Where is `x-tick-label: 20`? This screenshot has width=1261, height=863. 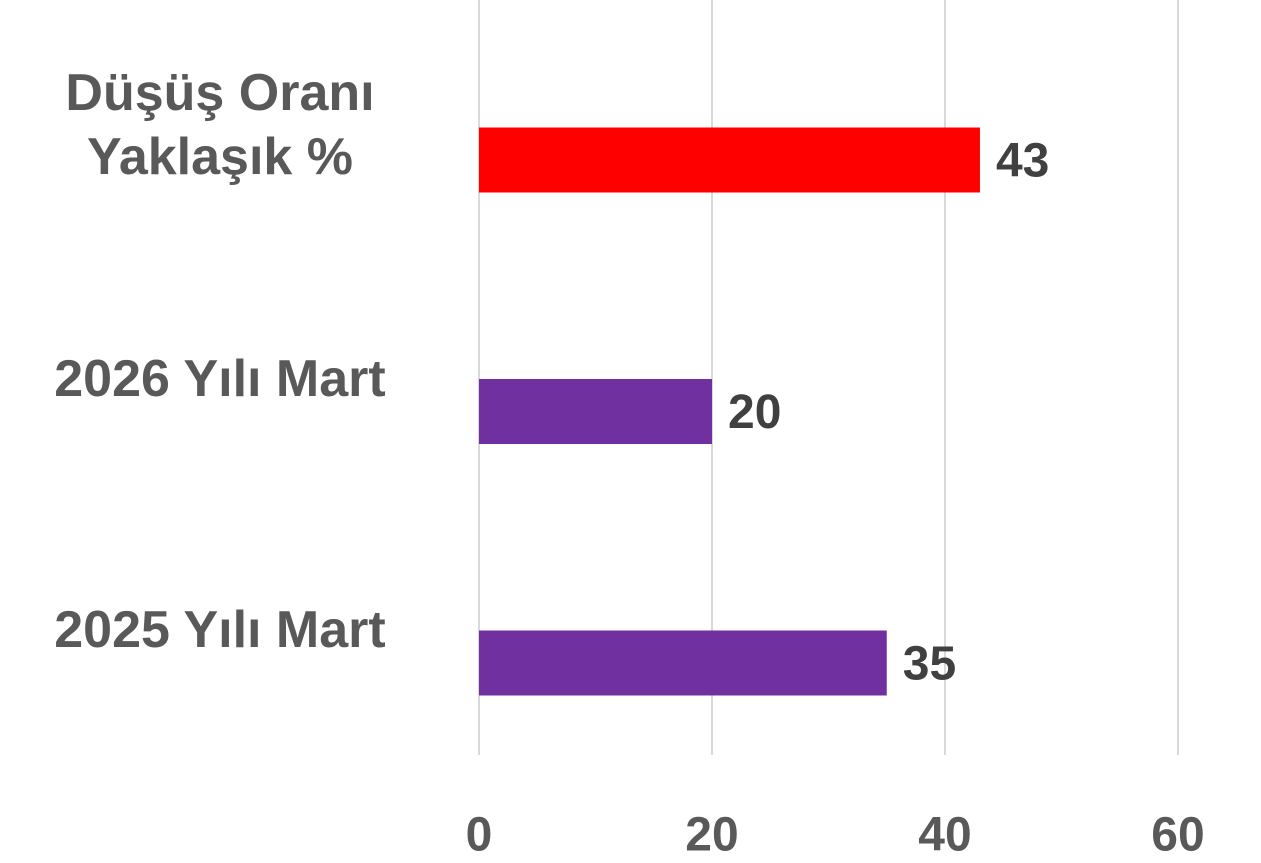 x-tick-label: 20 is located at coordinates (711, 835).